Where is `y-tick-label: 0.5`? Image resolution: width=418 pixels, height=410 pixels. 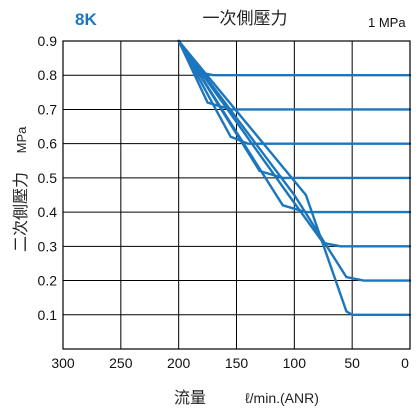
y-tick-label: 0.5 is located at coordinates (48, 178).